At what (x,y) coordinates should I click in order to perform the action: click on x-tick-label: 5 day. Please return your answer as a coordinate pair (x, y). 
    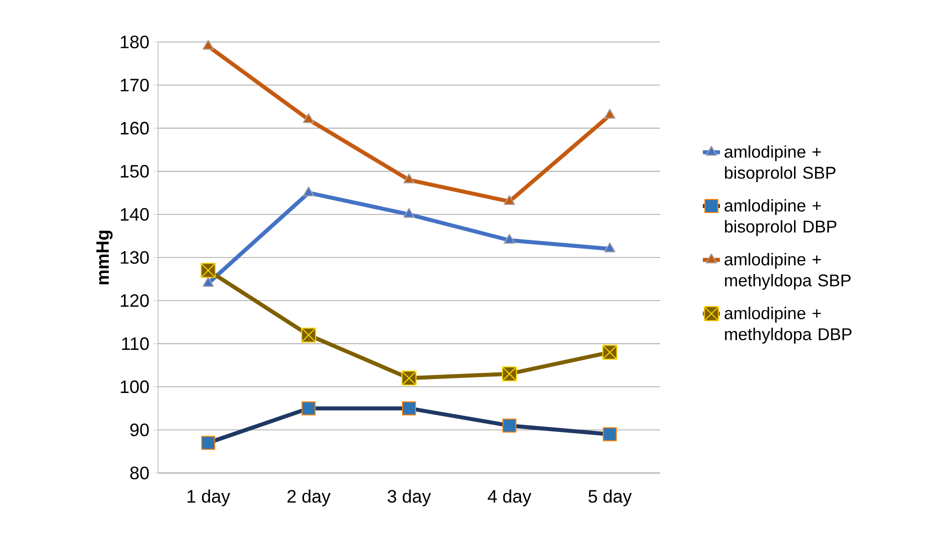
    Looking at the image, I should click on (610, 498).